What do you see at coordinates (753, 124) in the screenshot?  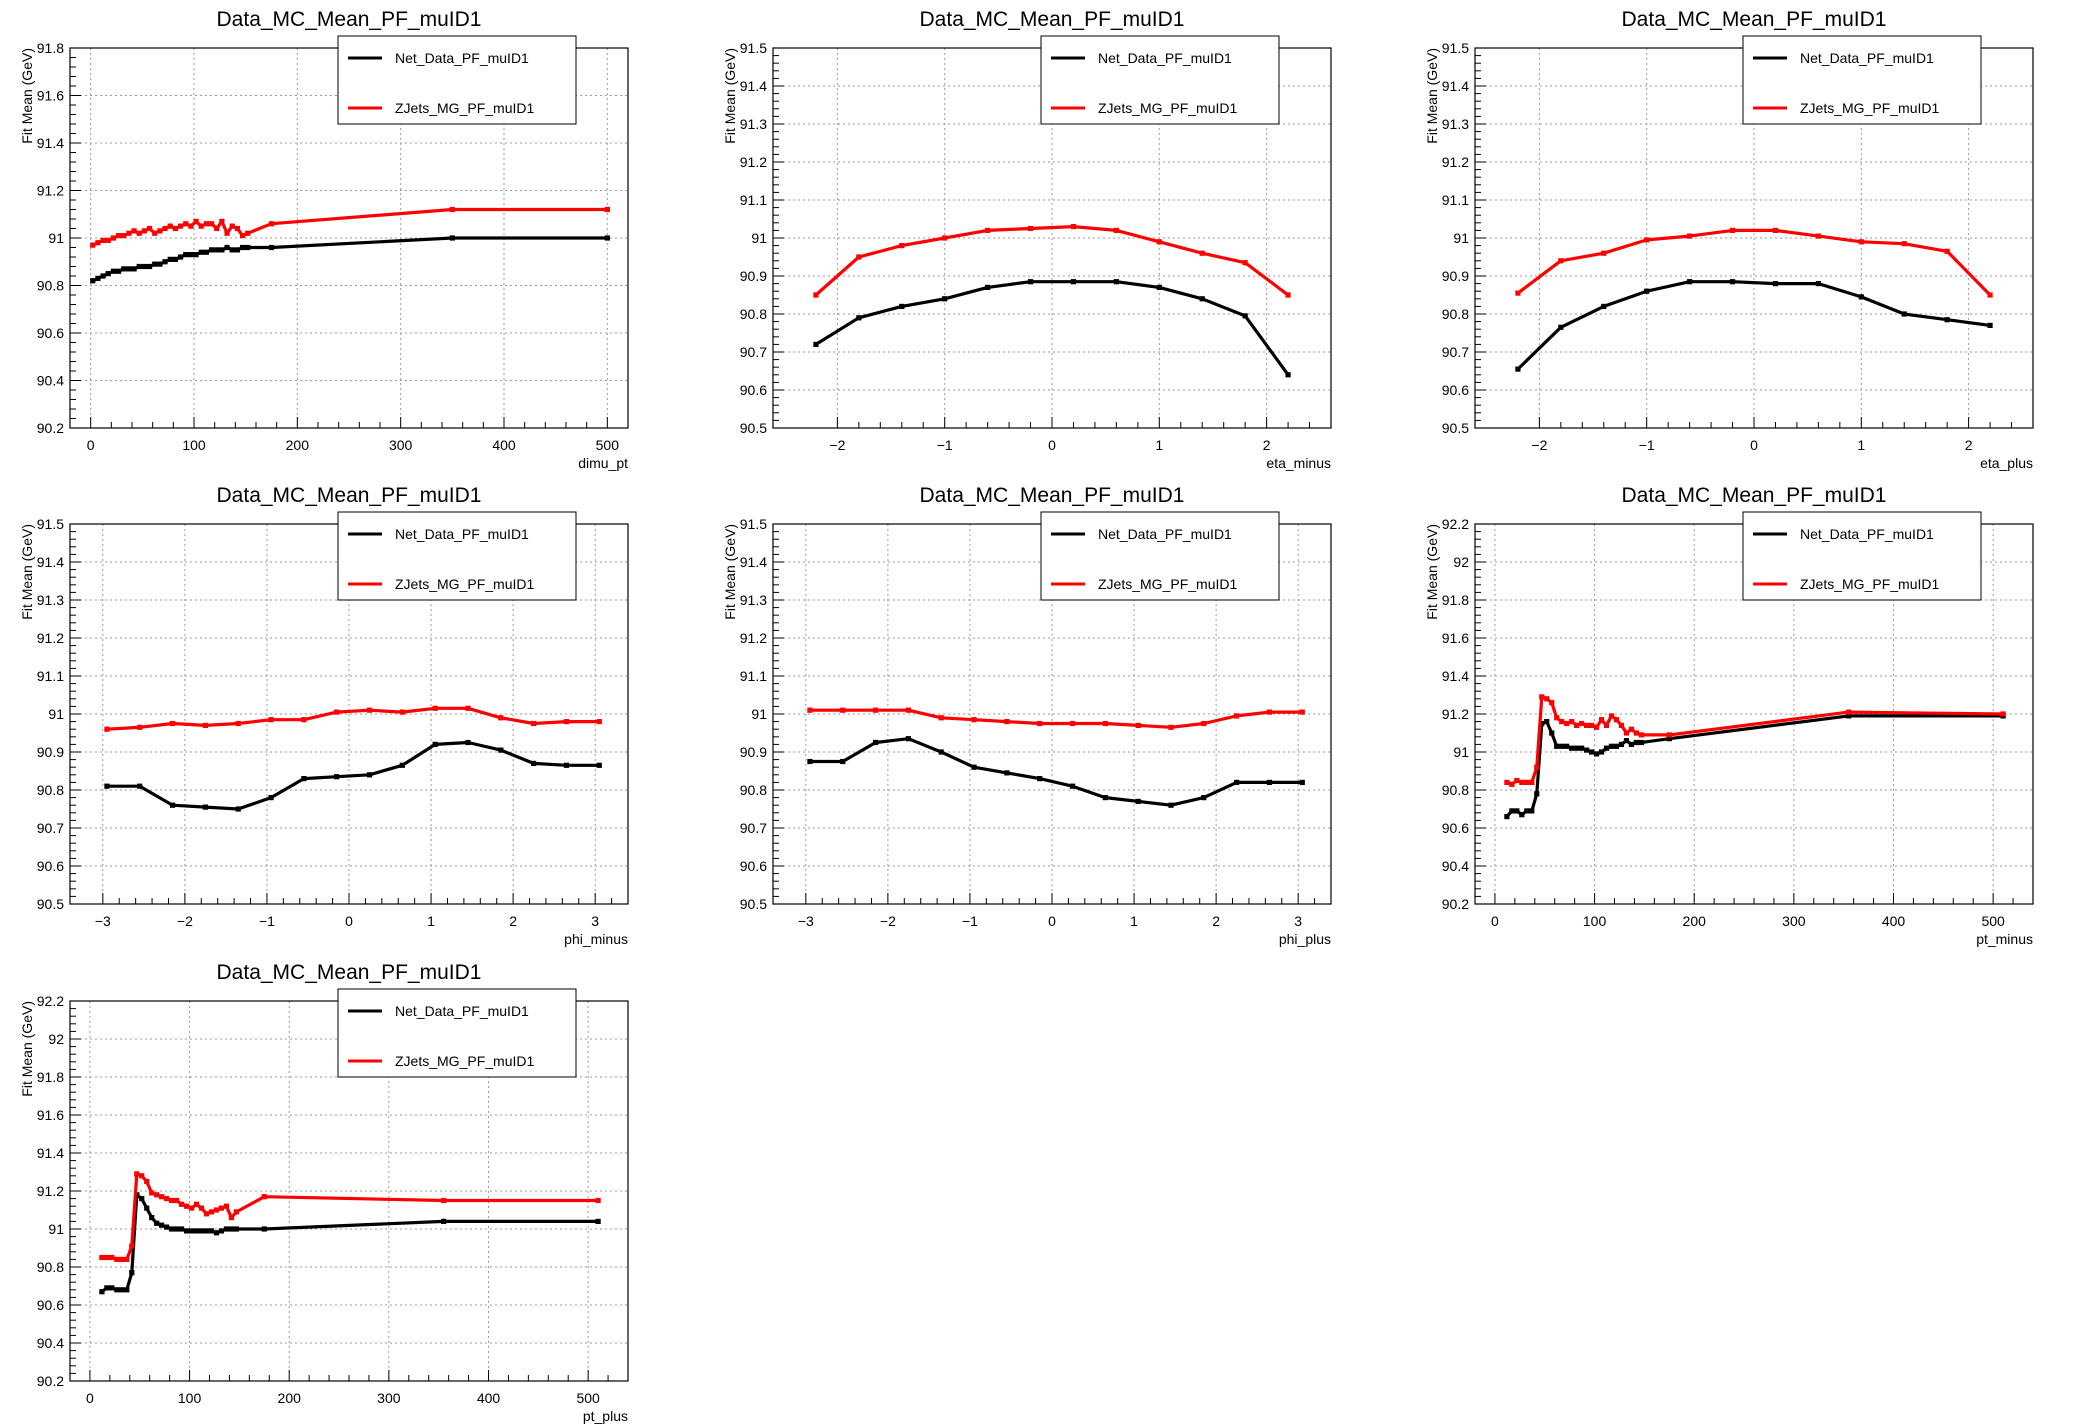 I see `y-tick-label: 91.3` at bounding box center [753, 124].